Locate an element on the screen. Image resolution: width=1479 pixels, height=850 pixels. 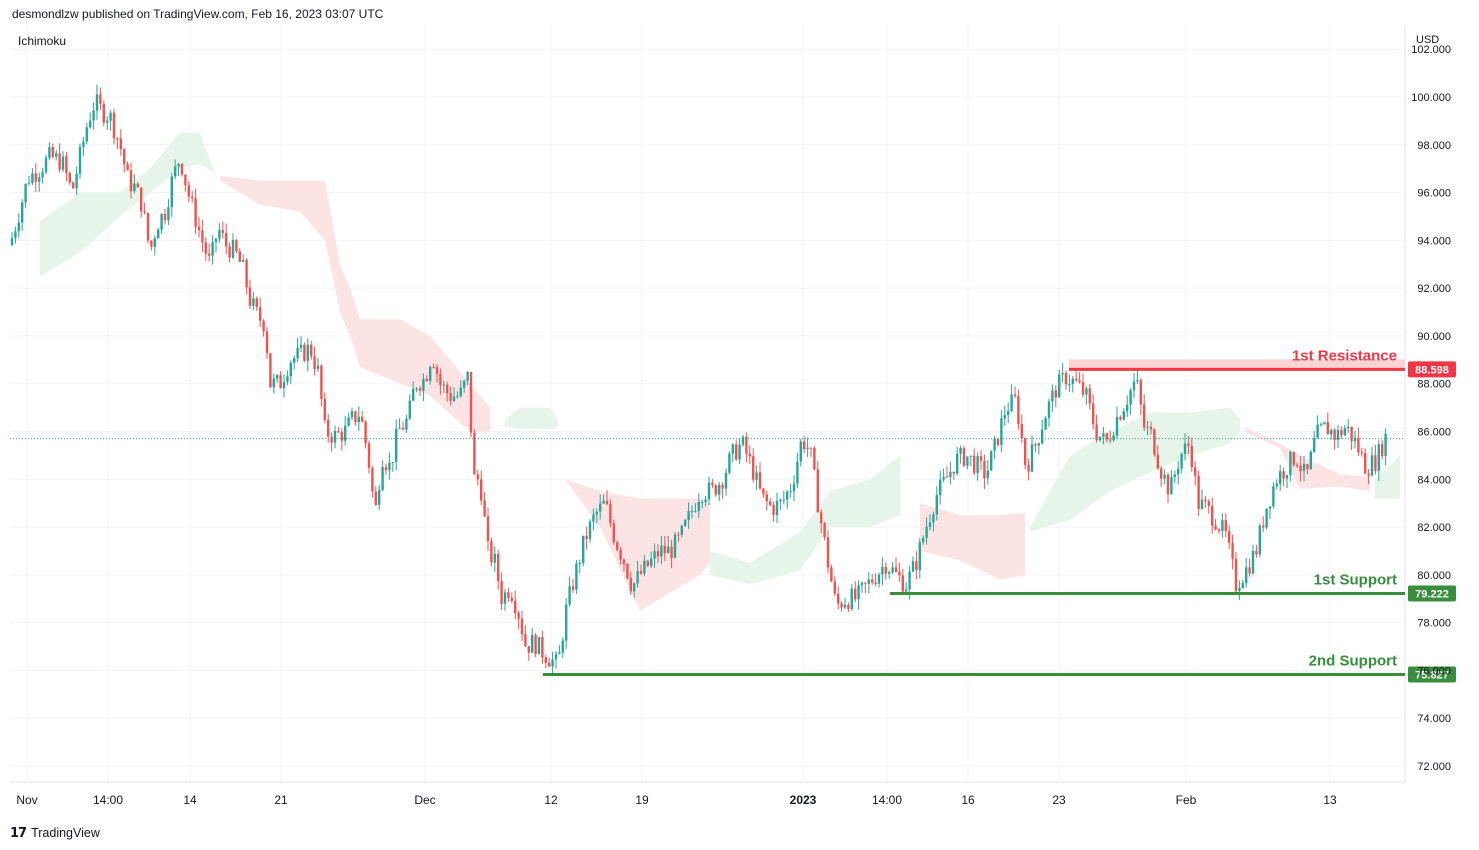
price-tag-background is located at coordinates (1432, 593).